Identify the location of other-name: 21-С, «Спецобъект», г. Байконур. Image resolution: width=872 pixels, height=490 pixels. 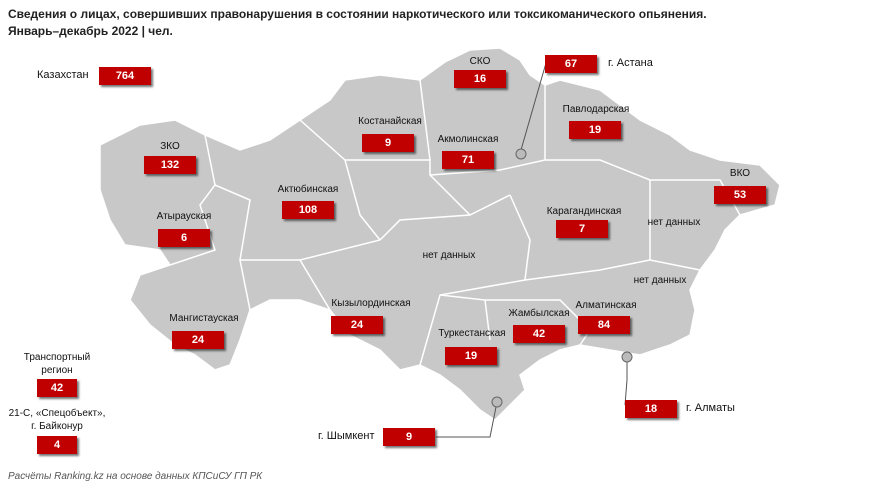
(57, 420).